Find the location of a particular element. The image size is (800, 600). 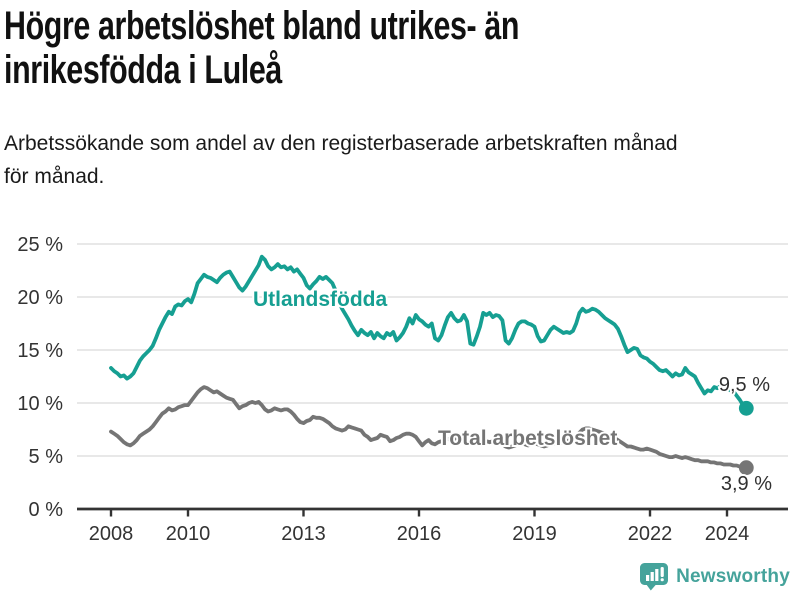

brand-footer: Newsworthy is located at coordinates (714, 576).